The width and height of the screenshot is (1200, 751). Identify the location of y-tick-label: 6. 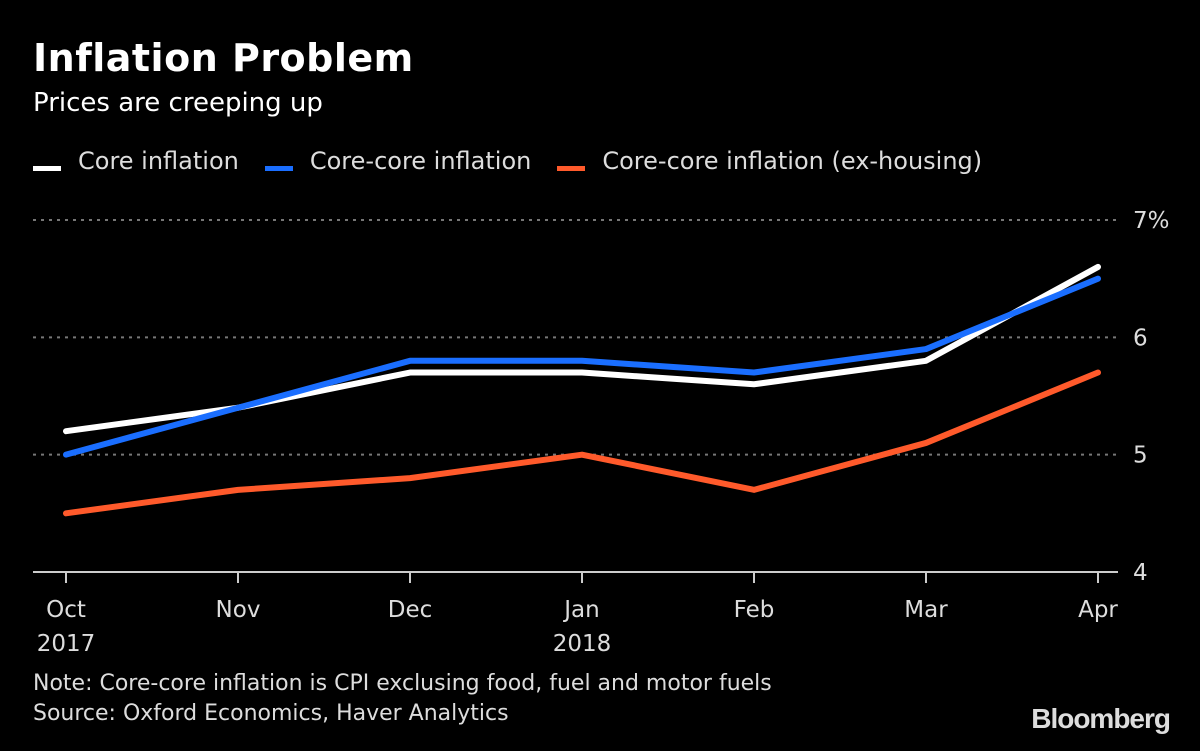
(1140, 338).